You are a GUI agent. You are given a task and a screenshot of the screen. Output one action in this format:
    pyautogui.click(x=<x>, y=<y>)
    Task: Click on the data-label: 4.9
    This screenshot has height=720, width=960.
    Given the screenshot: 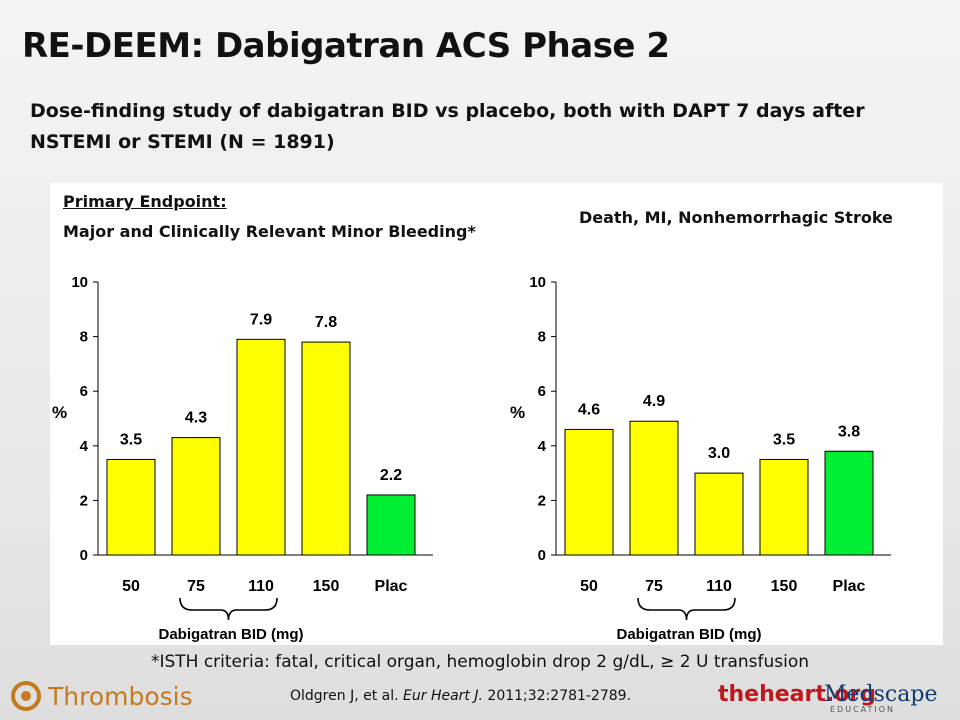 What is the action you would take?
    pyautogui.click(x=654, y=401)
    